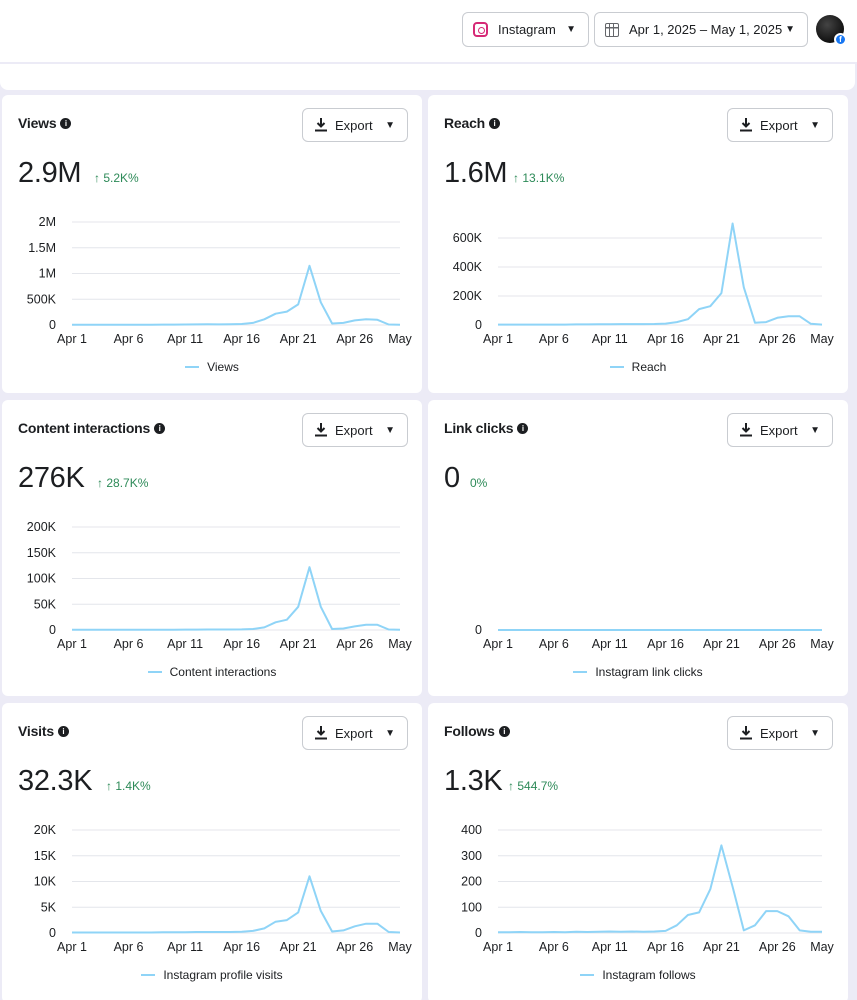 The image size is (857, 1000). I want to click on visits-legend: Instagram profile visits, so click(212, 975).